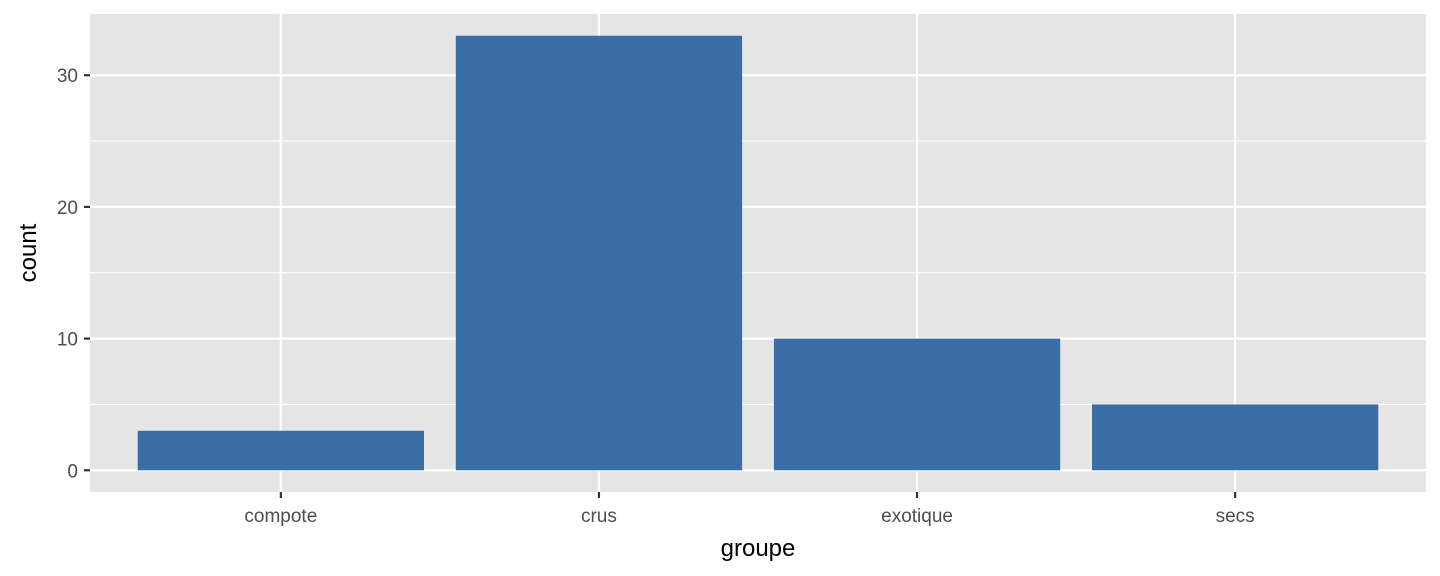  What do you see at coordinates (280, 516) in the screenshot?
I see `x-tick-label: compote` at bounding box center [280, 516].